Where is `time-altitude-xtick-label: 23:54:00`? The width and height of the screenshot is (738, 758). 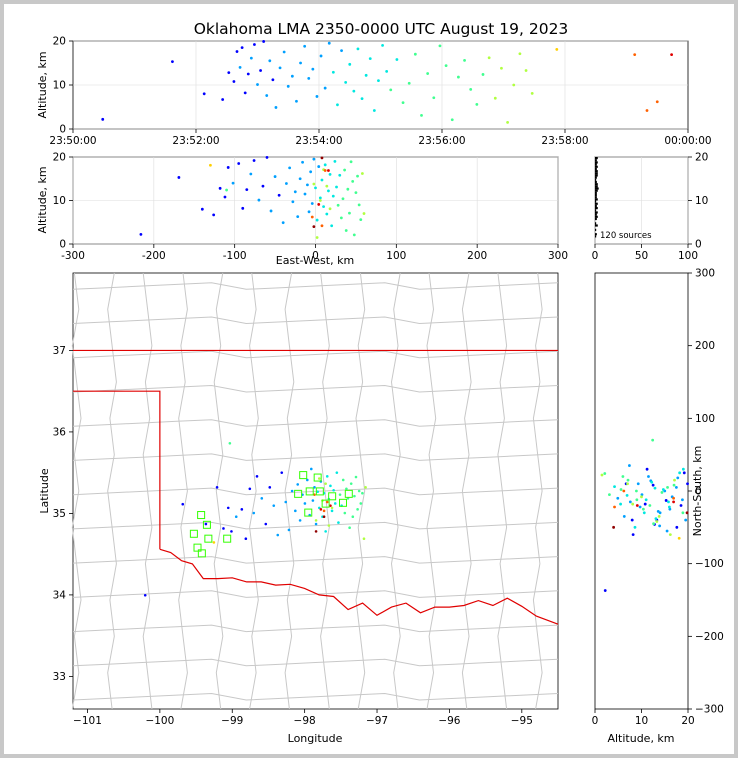 time-altitude-xtick-label: 23:54:00 is located at coordinates (318, 141).